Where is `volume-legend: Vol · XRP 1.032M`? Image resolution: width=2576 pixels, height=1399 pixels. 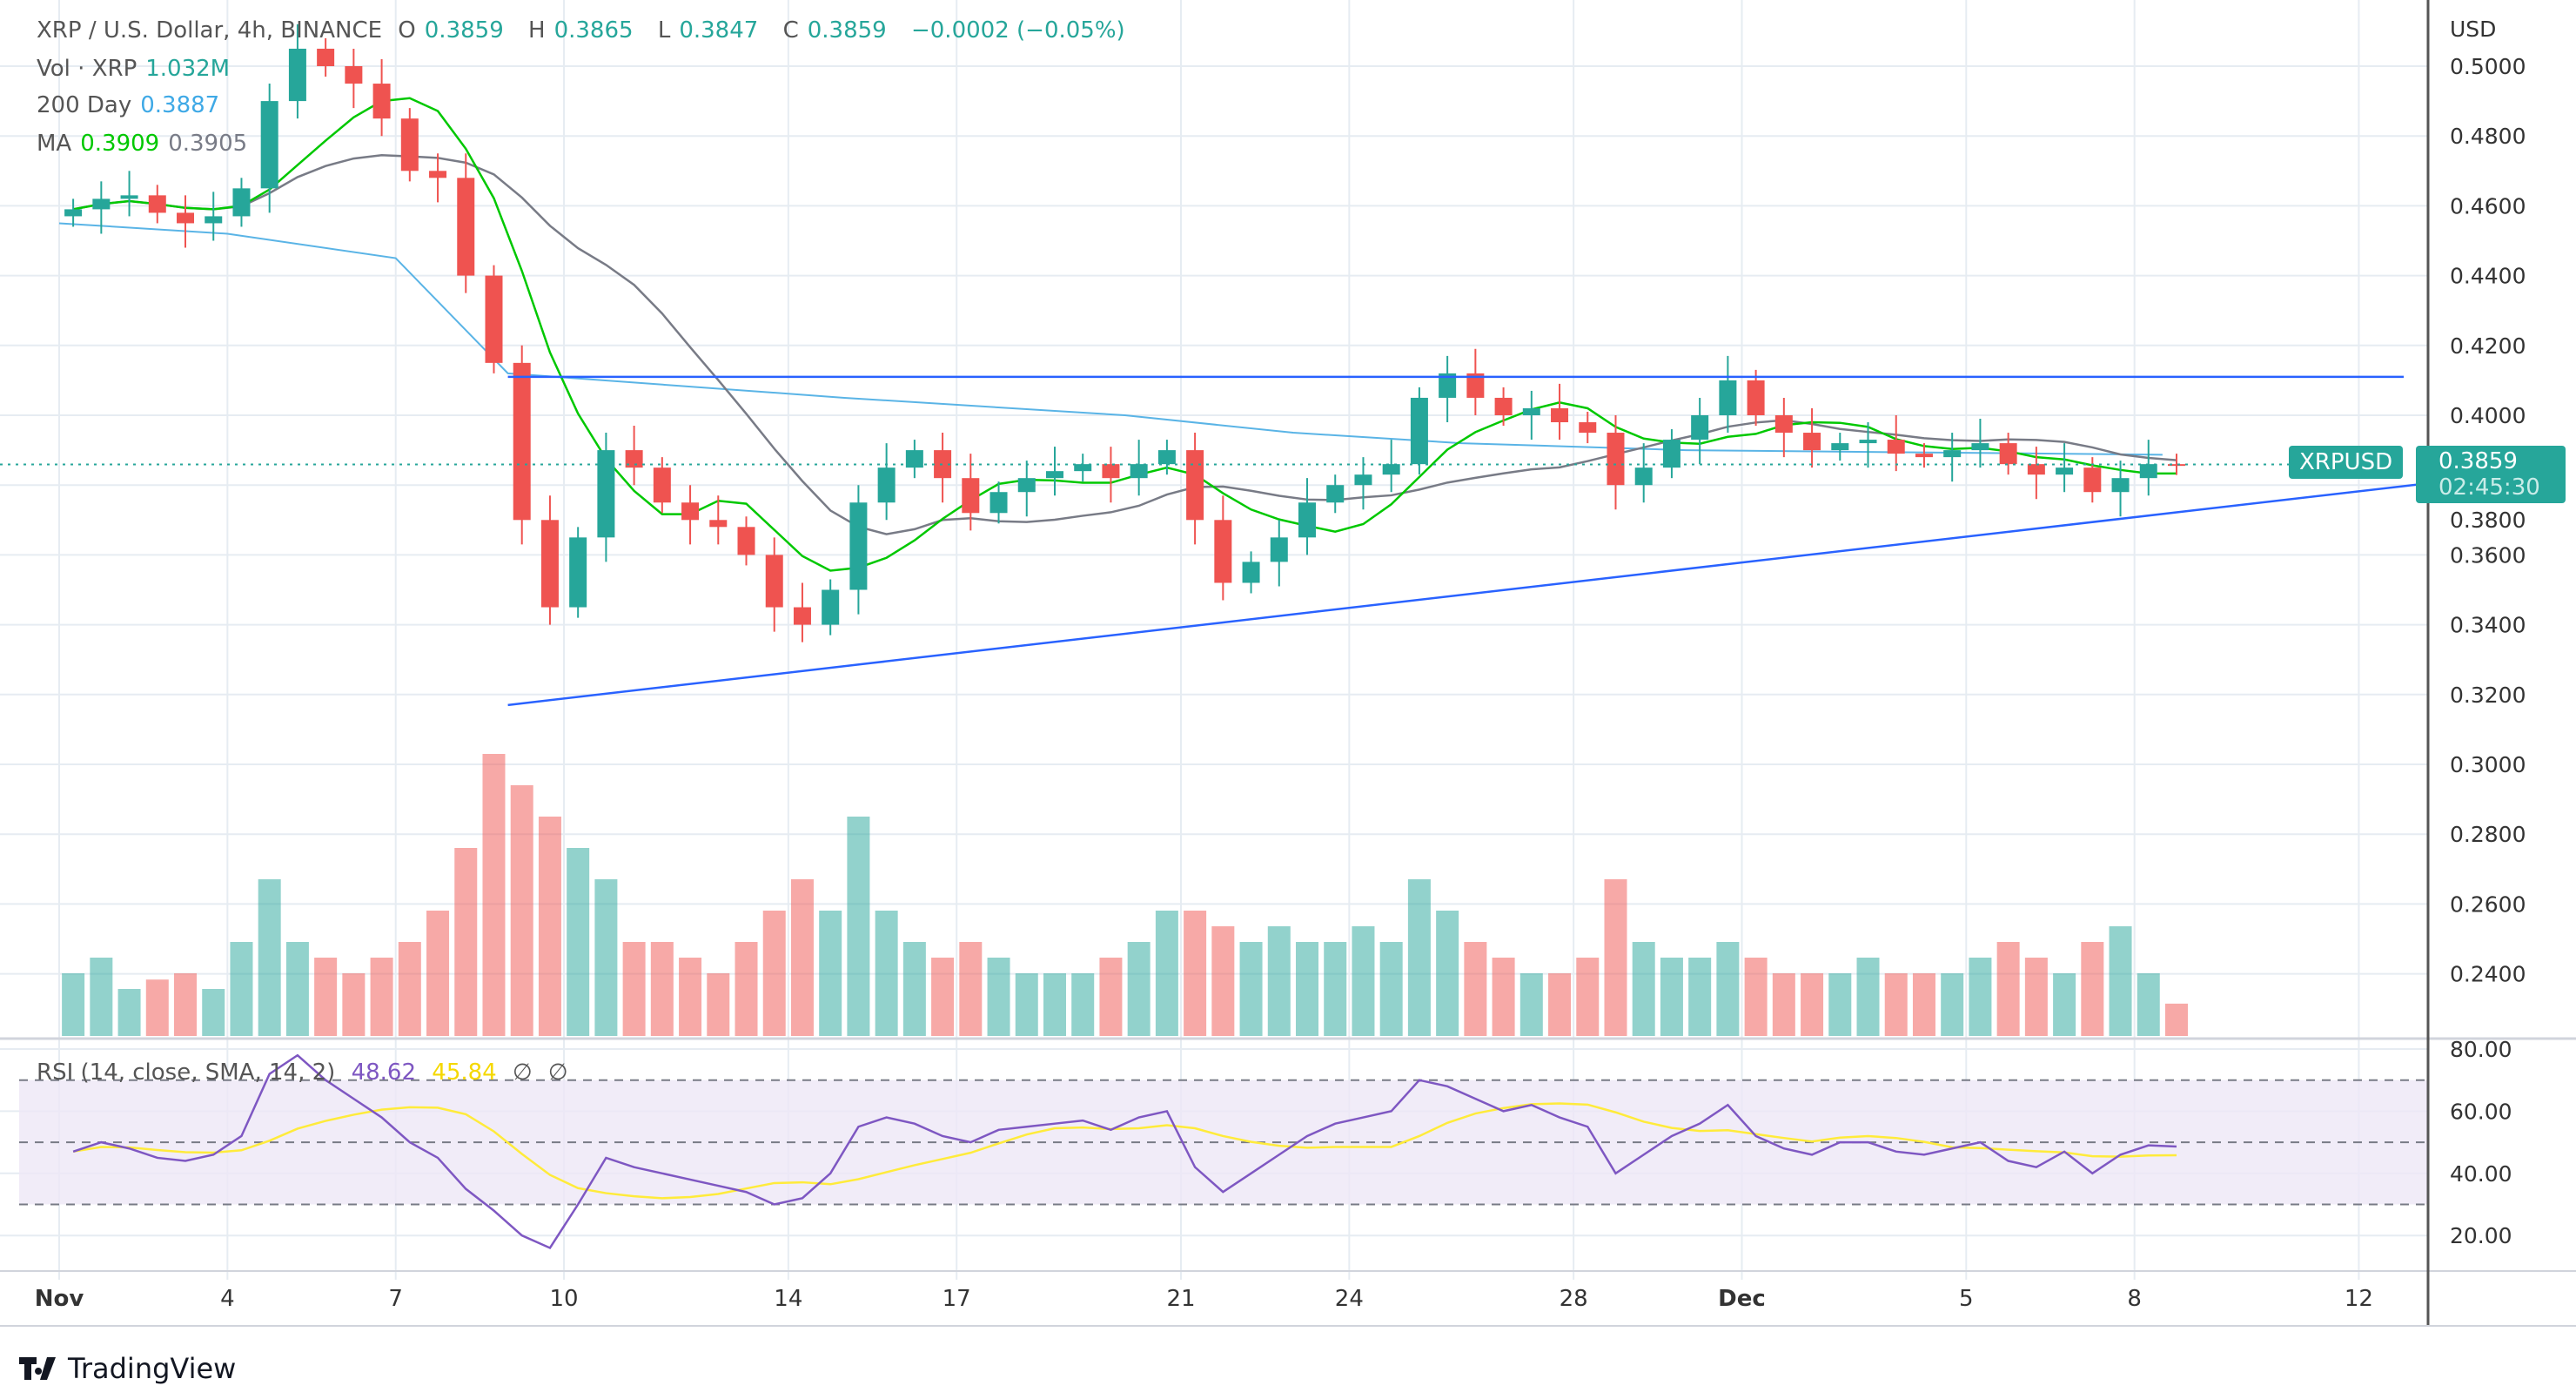
volume-legend: Vol · XRP 1.032M is located at coordinates (138, 69).